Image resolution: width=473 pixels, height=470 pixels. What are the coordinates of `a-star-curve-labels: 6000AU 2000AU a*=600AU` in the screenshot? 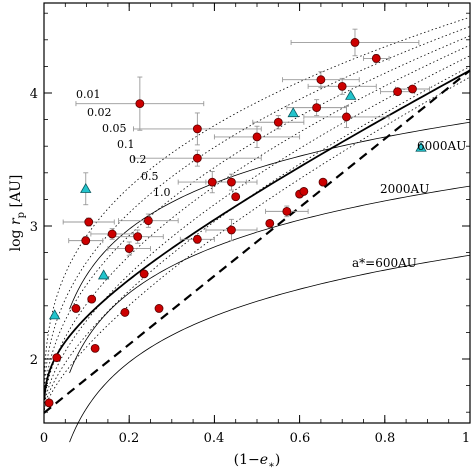 It's located at (409, 204).